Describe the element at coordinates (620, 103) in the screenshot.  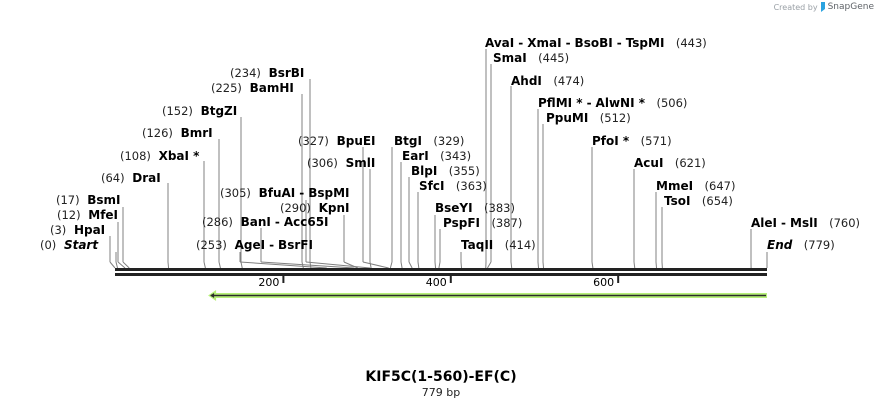
I see `enzyme-name: AlwNI *` at that location.